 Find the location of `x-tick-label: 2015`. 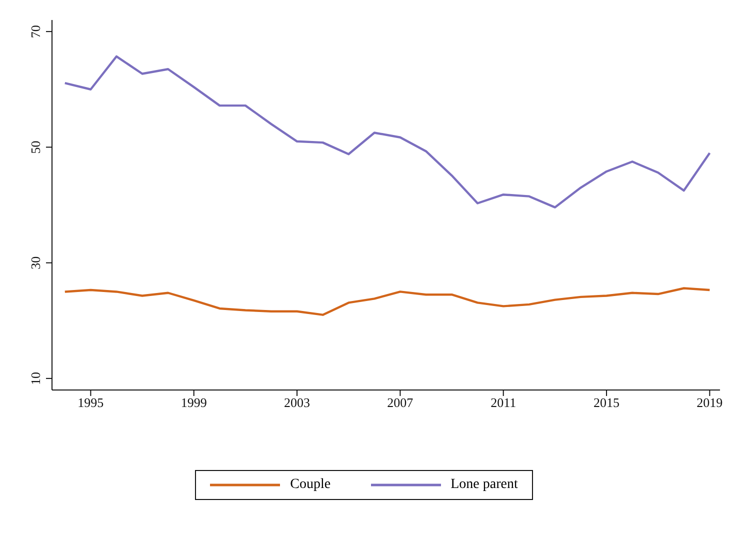

x-tick-label: 2015 is located at coordinates (607, 402).